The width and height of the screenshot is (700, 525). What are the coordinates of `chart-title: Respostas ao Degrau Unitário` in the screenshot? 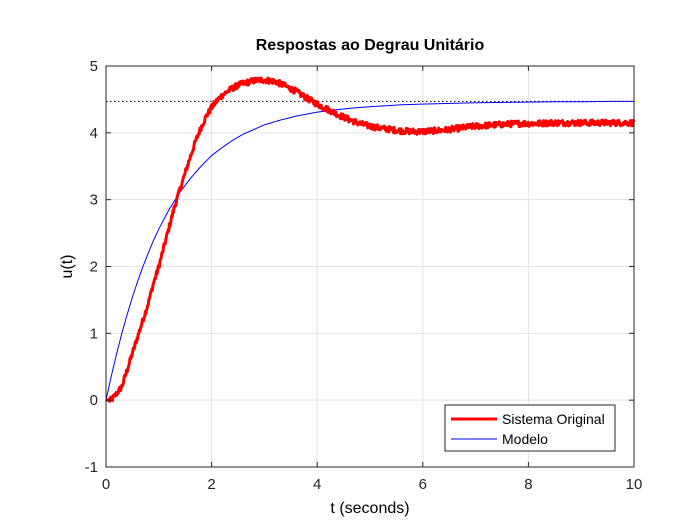 It's located at (370, 45).